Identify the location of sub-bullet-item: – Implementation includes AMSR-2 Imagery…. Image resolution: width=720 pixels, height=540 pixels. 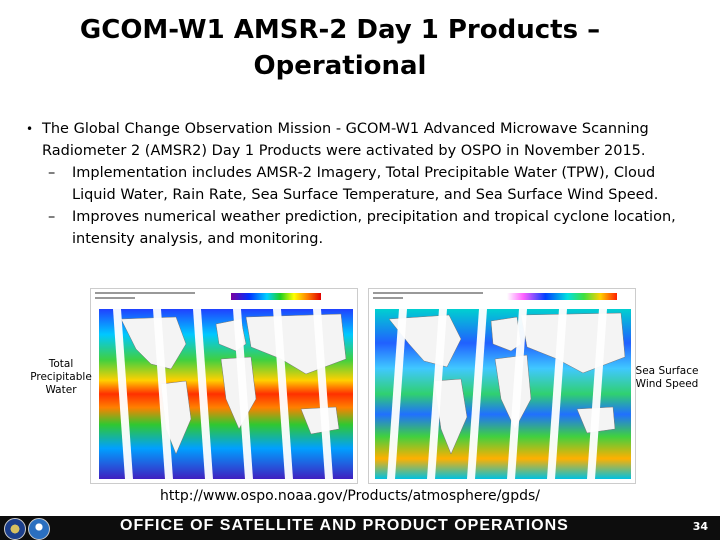
(361, 184).